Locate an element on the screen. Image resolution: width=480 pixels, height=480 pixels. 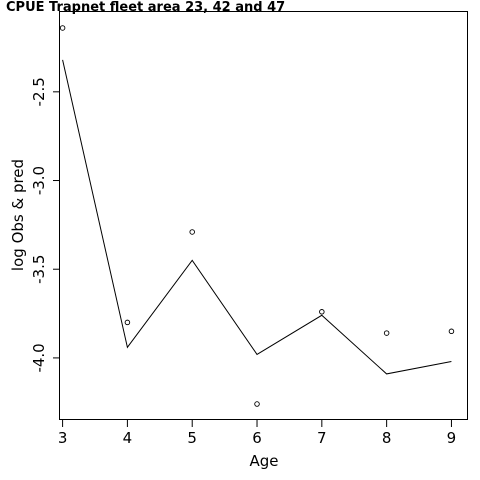
x-tick-label: 5 is located at coordinates (192, 438).